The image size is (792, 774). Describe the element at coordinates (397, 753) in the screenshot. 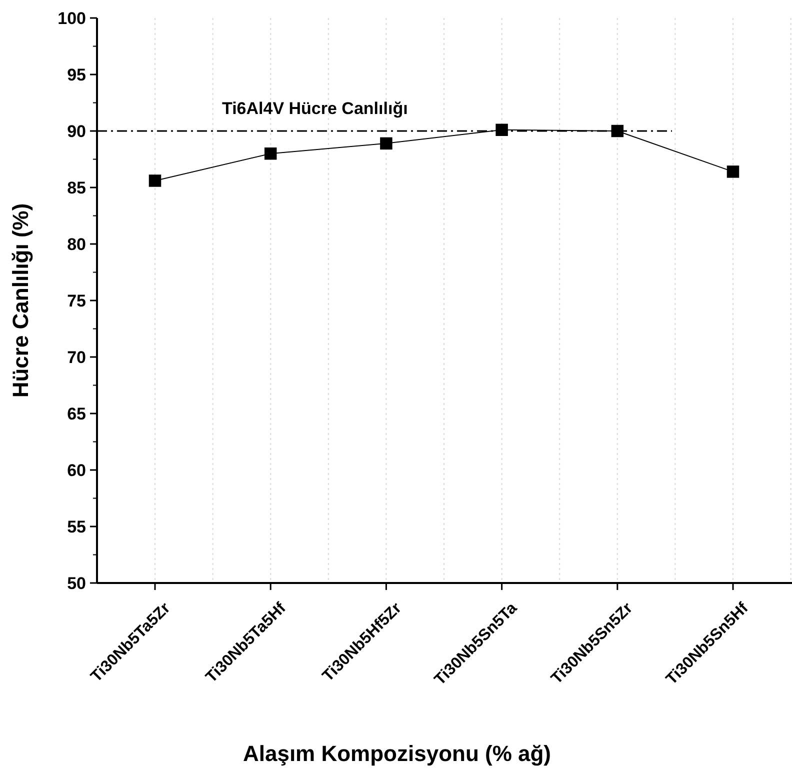

I see `x-axis-title: Alaşım Kompozisyonu (% ağ)` at that location.